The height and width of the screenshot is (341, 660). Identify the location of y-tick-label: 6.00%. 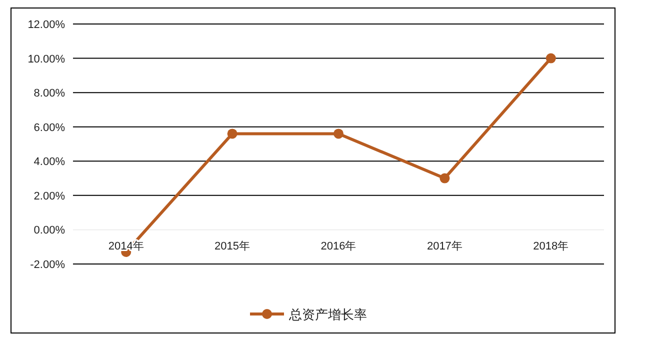
(50, 128).